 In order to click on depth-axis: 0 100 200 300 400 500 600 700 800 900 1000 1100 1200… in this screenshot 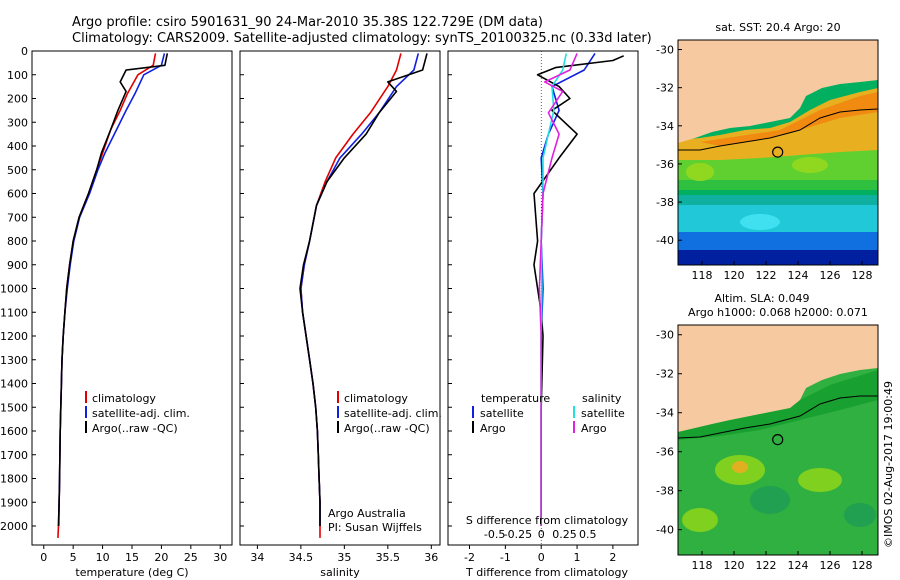, I will do `click(18, 289)`.